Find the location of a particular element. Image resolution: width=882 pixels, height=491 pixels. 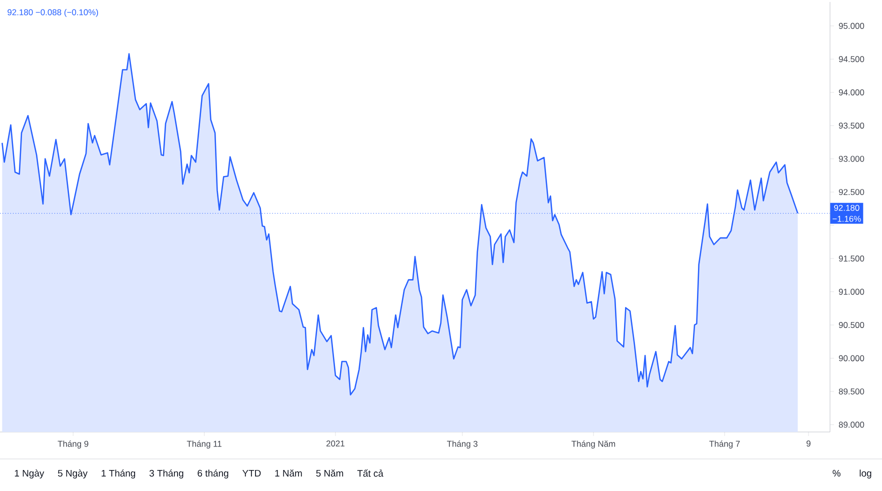

text: 5 Ngày is located at coordinates (73, 474).